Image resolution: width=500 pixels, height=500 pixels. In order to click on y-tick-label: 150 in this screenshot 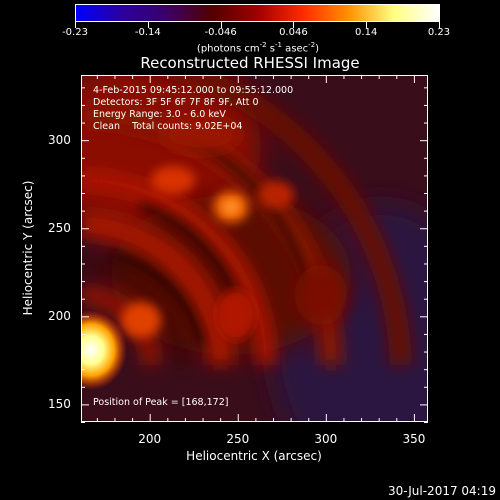, I will do `click(59, 404)`.